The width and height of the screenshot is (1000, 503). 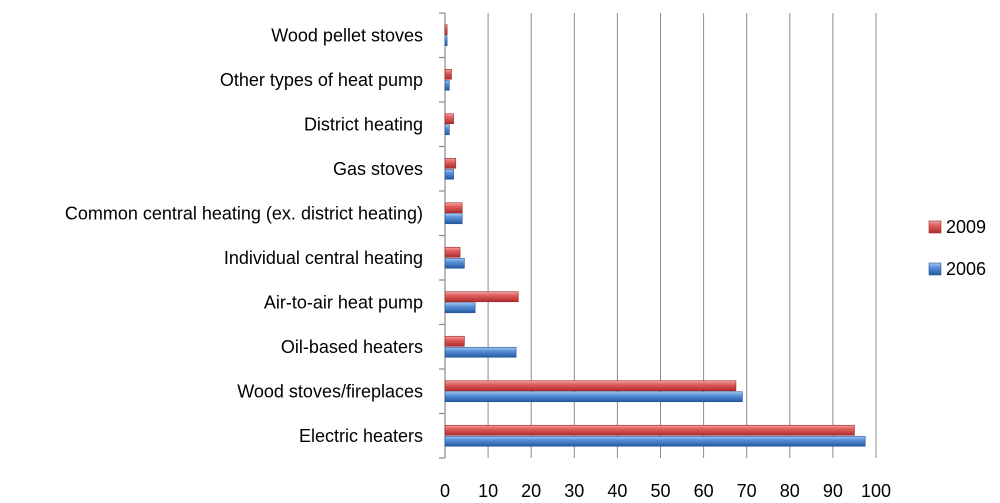 What do you see at coordinates (574, 491) in the screenshot?
I see `x-tick-label: 30` at bounding box center [574, 491].